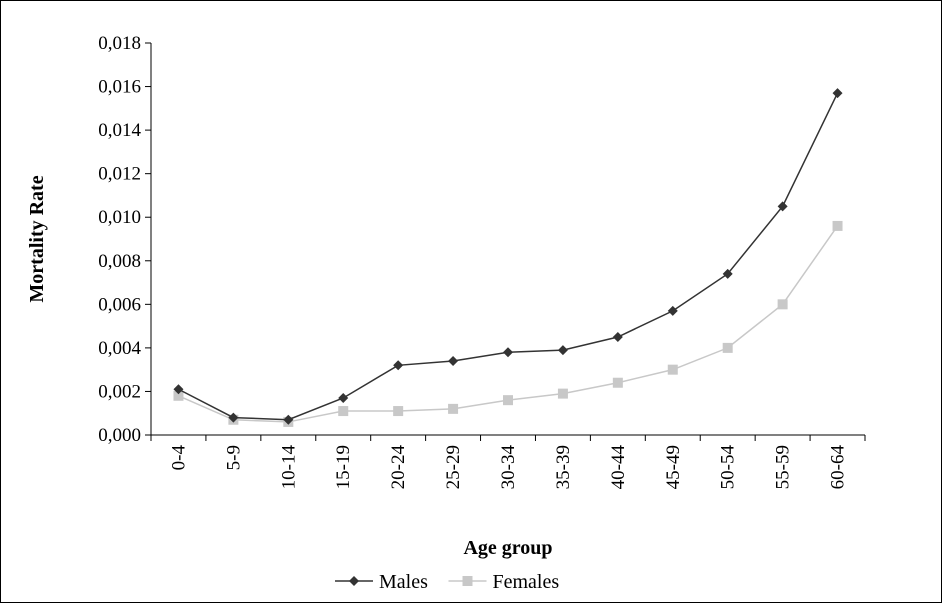  I want to click on x-tick-label: 55-59, so click(783, 467).